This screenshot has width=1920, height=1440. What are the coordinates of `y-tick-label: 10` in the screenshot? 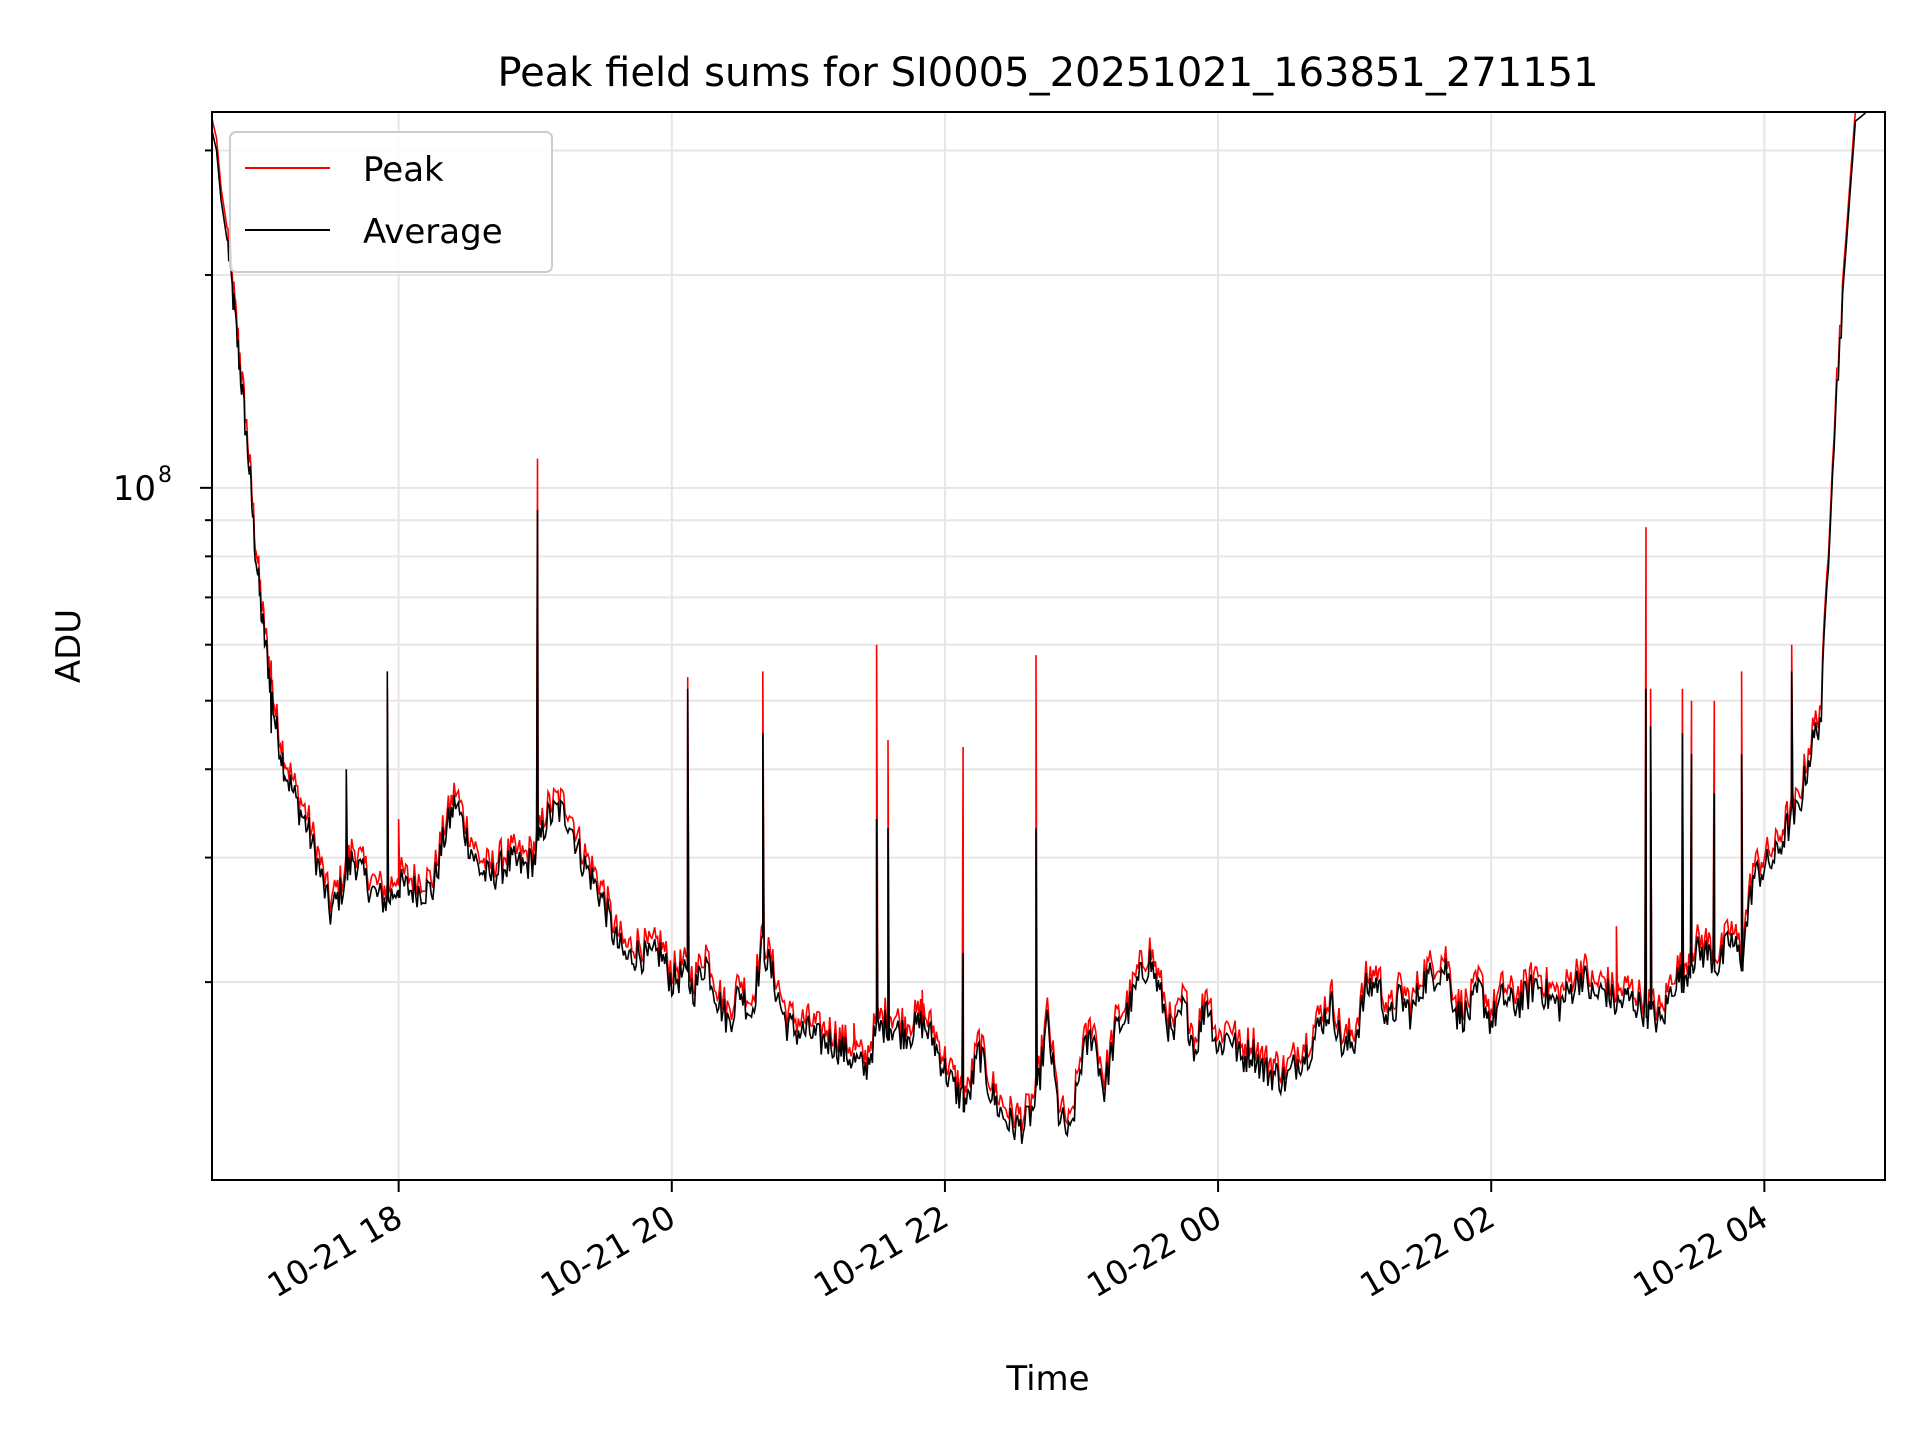 It's located at (134, 489).